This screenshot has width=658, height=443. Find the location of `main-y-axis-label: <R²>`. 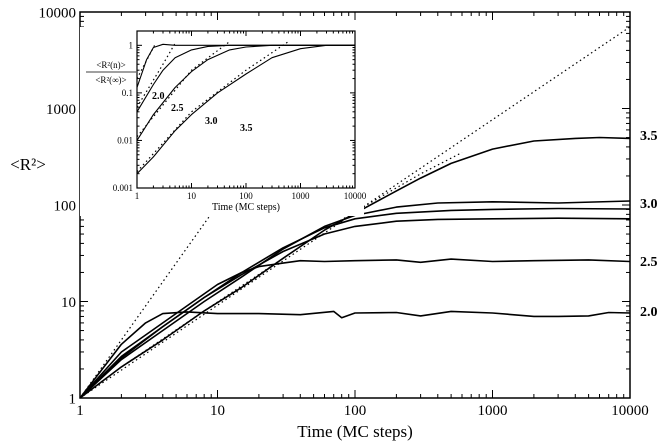

main-y-axis-label: <R²> is located at coordinates (28, 164).